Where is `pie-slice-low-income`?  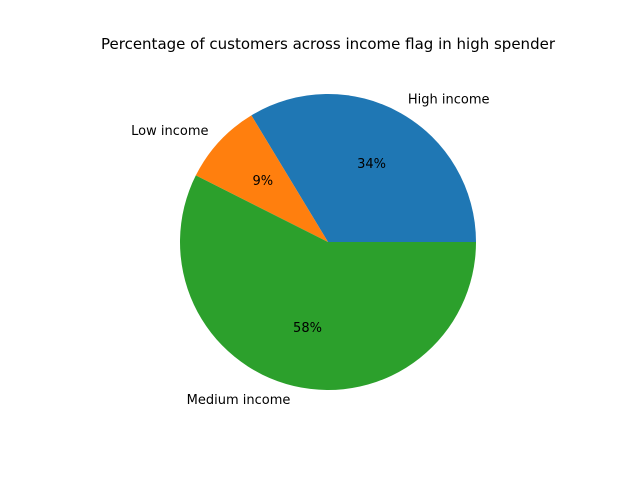 pie-slice-low-income is located at coordinates (261, 178).